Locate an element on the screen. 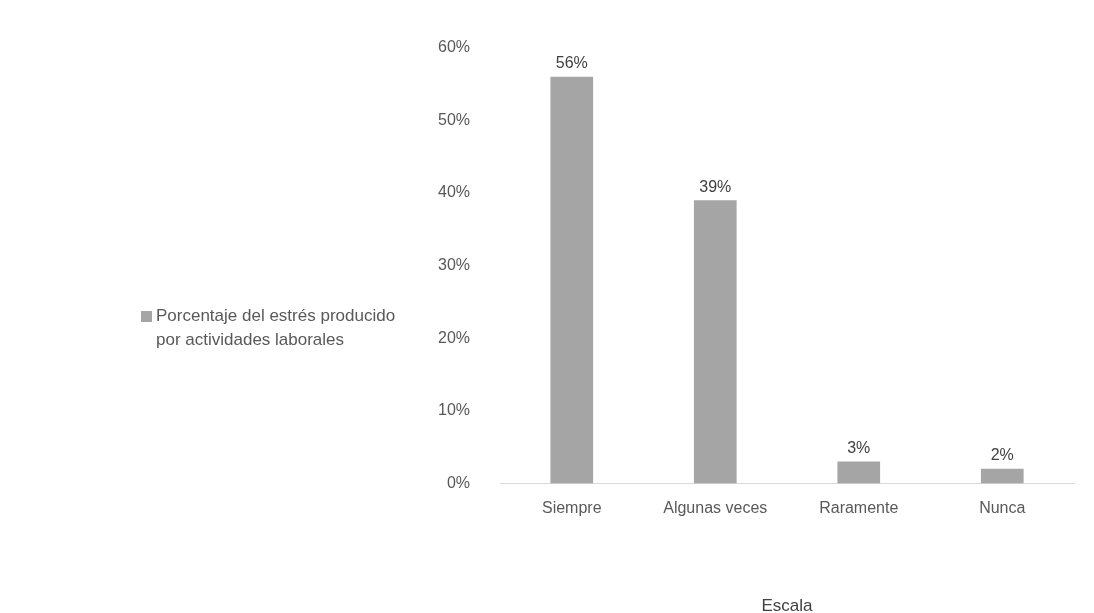  y-tick-label: 0% is located at coordinates (458, 482).